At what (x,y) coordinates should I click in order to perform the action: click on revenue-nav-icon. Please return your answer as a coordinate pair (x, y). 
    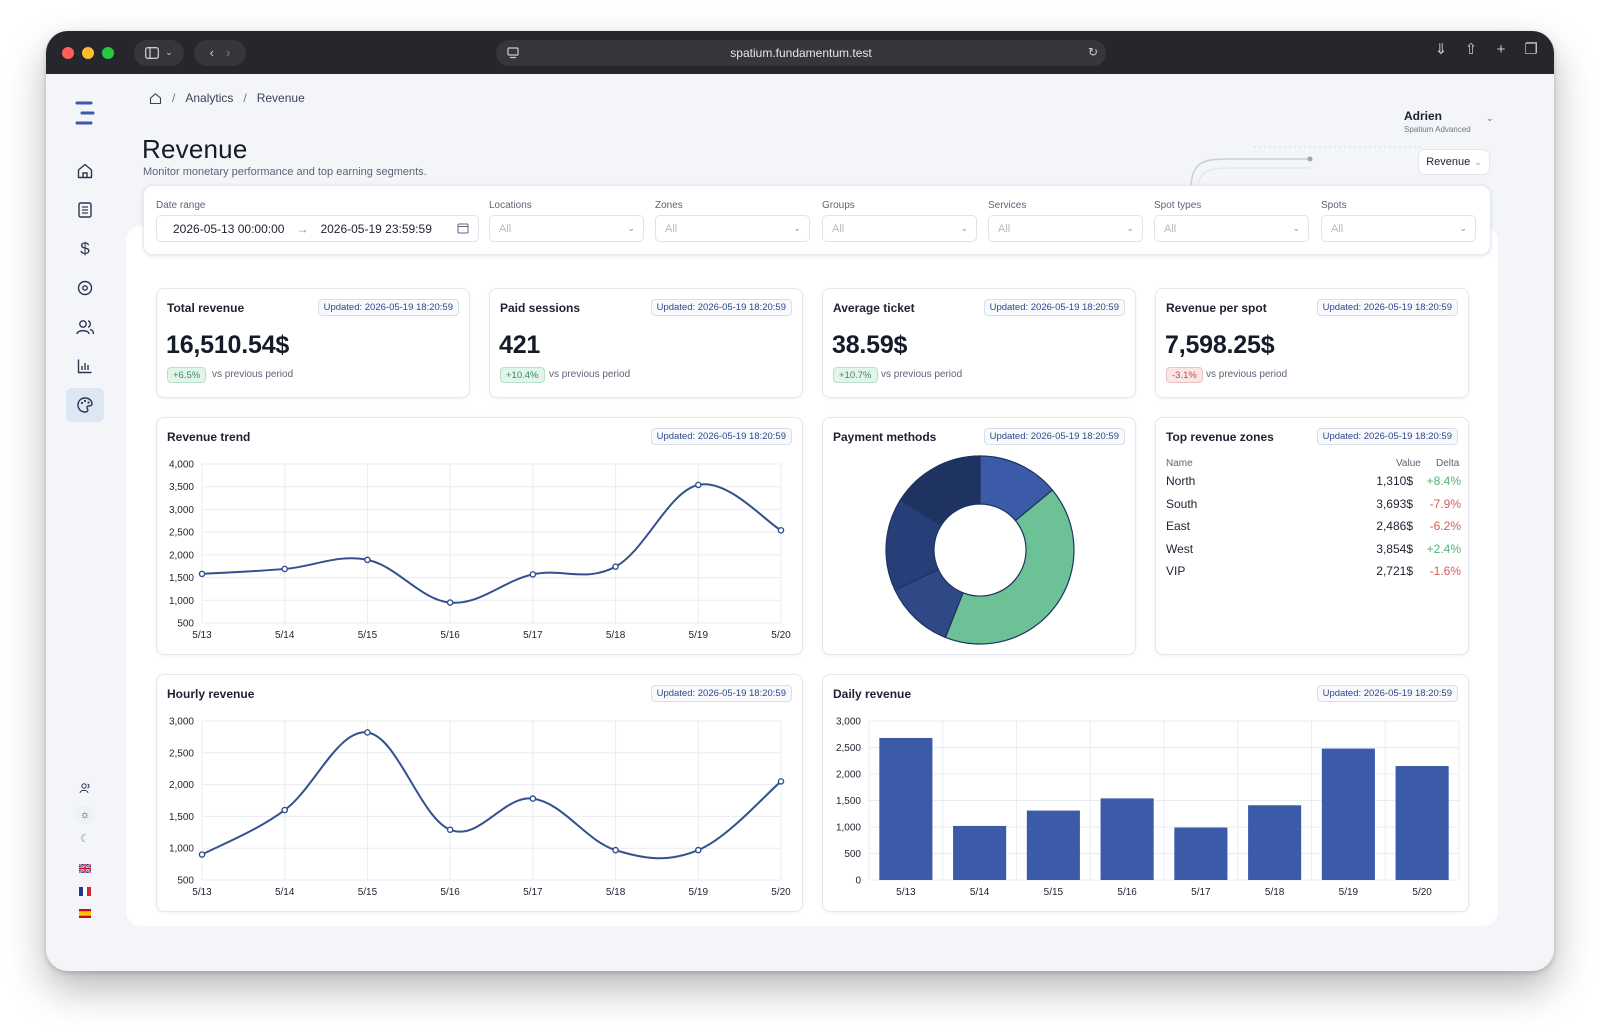
    Looking at the image, I should click on (85, 405).